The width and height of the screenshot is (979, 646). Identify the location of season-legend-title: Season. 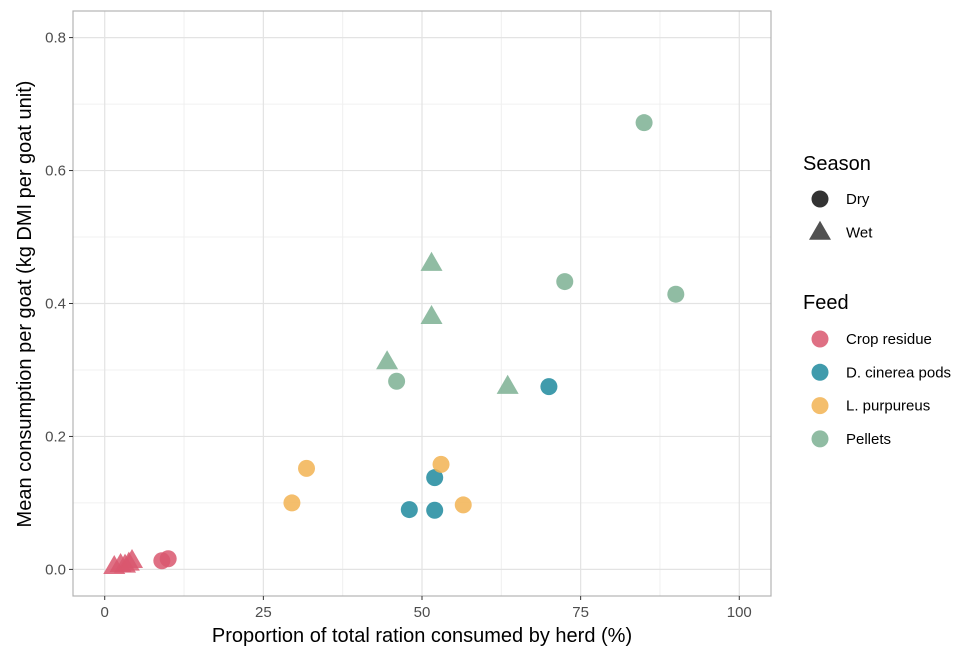
(837, 164).